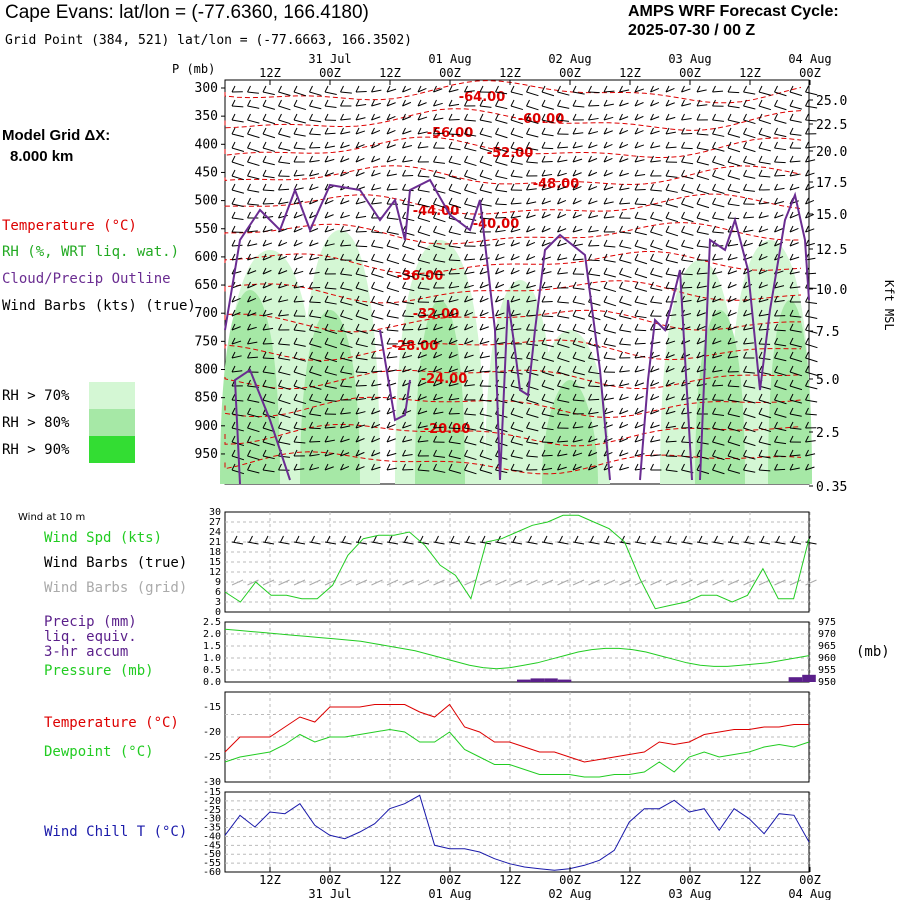  What do you see at coordinates (212, 863) in the screenshot?
I see `windchill-tick-label: -55` at bounding box center [212, 863].